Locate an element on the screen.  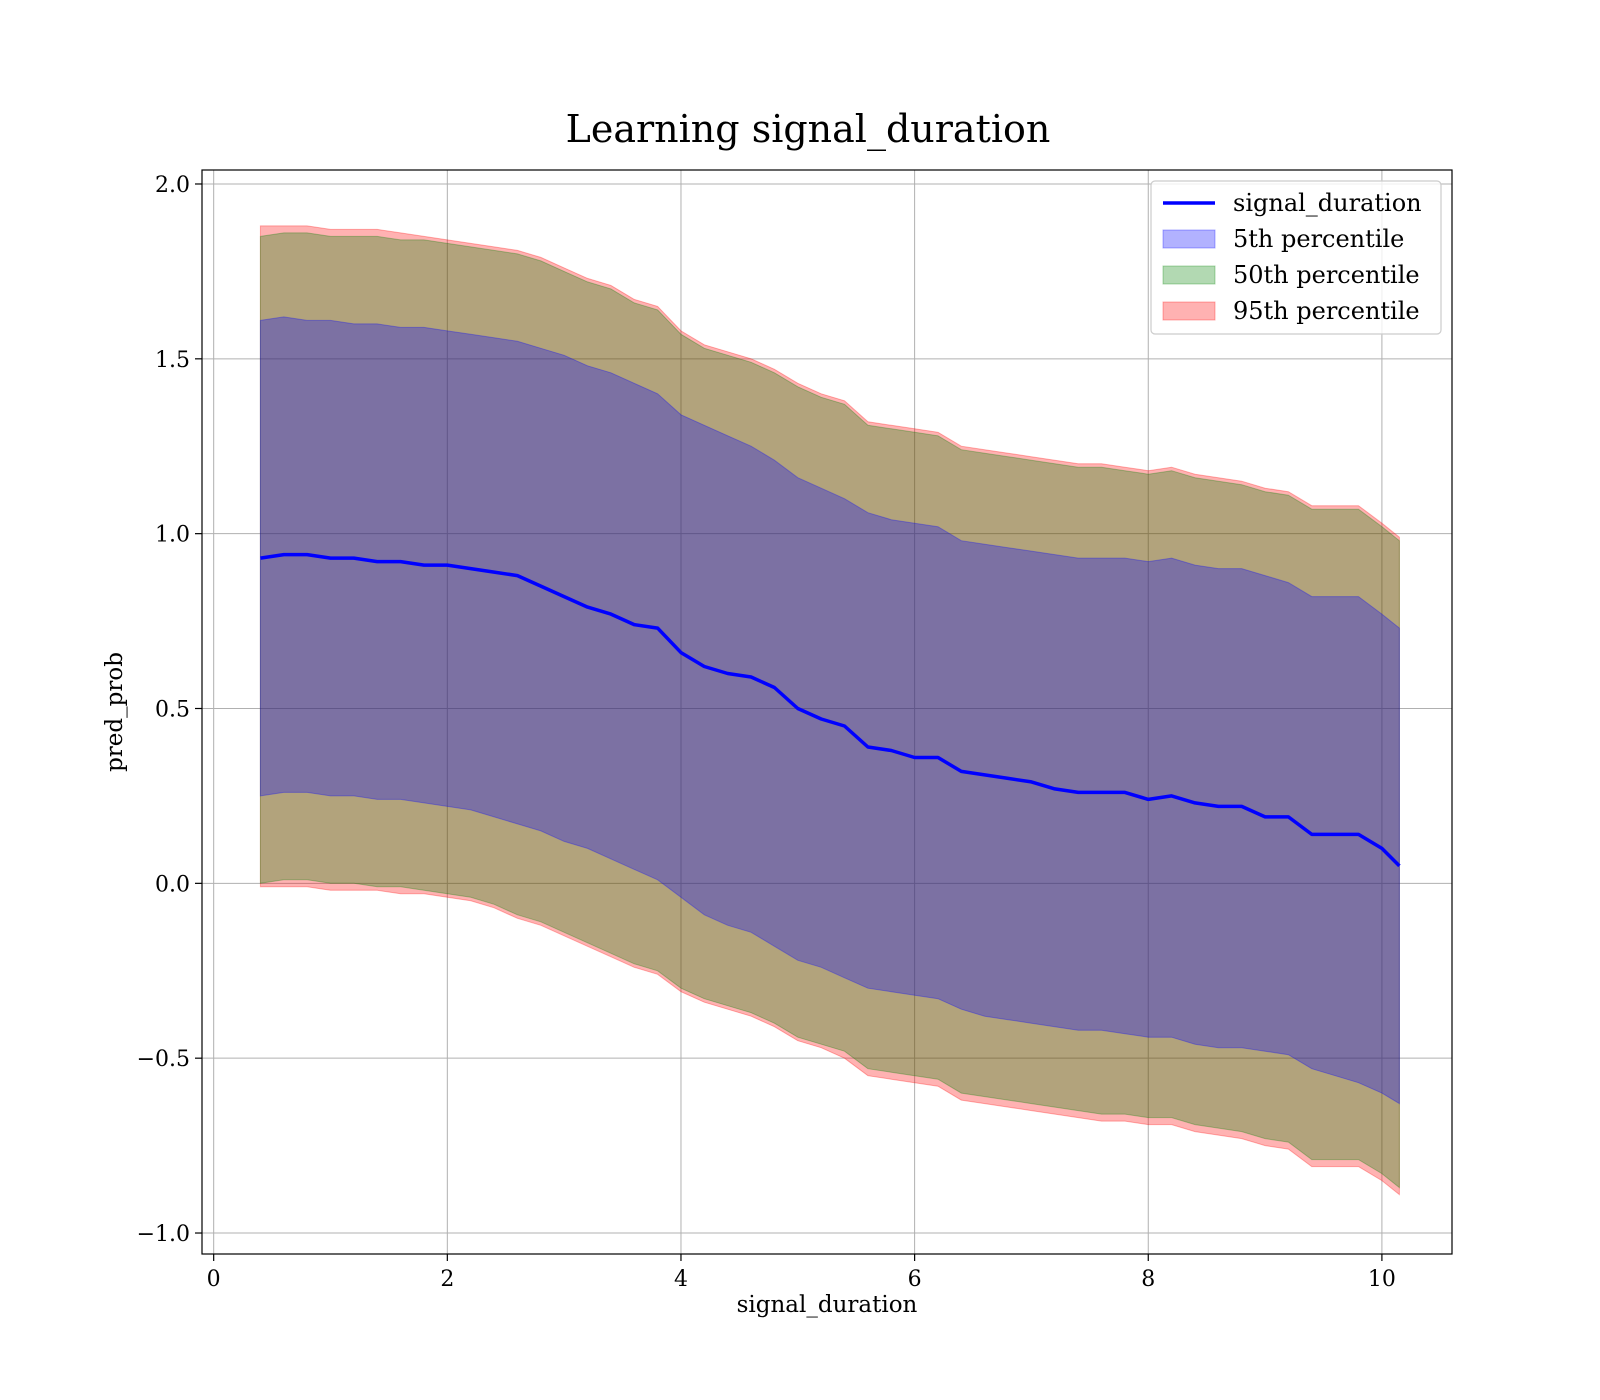
y-tick-label-2: 0.0 is located at coordinates (172, 884).